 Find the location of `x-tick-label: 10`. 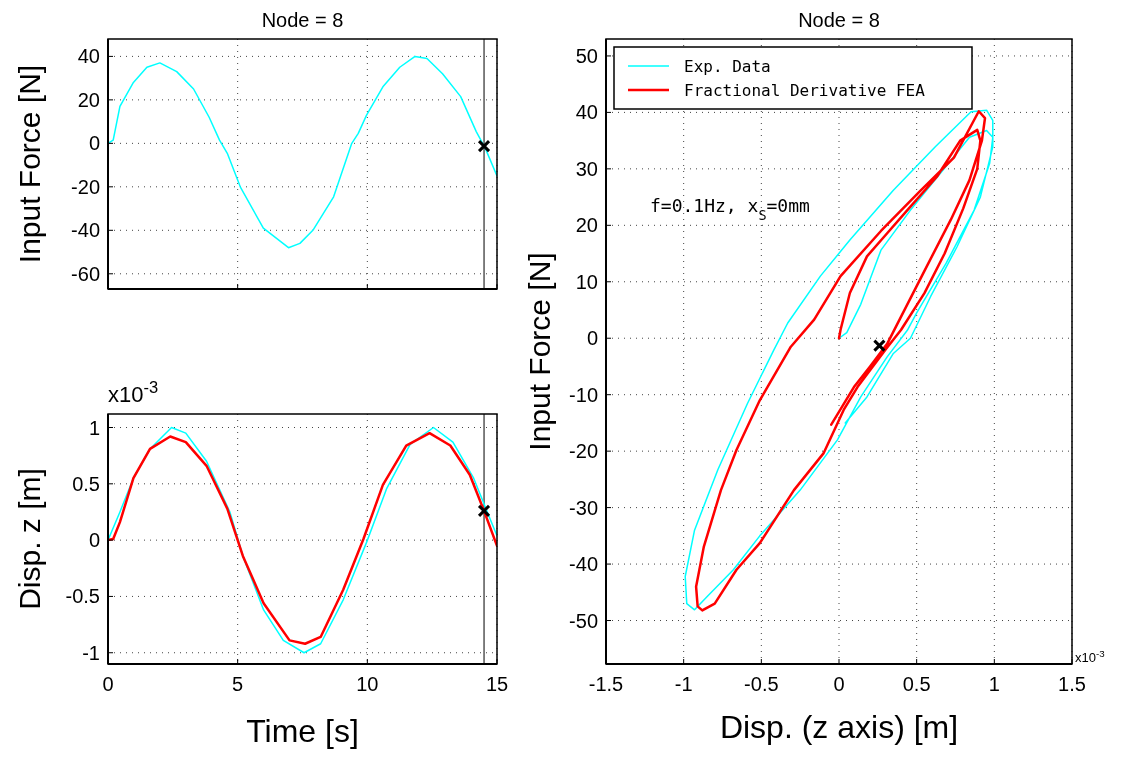

x-tick-label: 10 is located at coordinates (367, 684).